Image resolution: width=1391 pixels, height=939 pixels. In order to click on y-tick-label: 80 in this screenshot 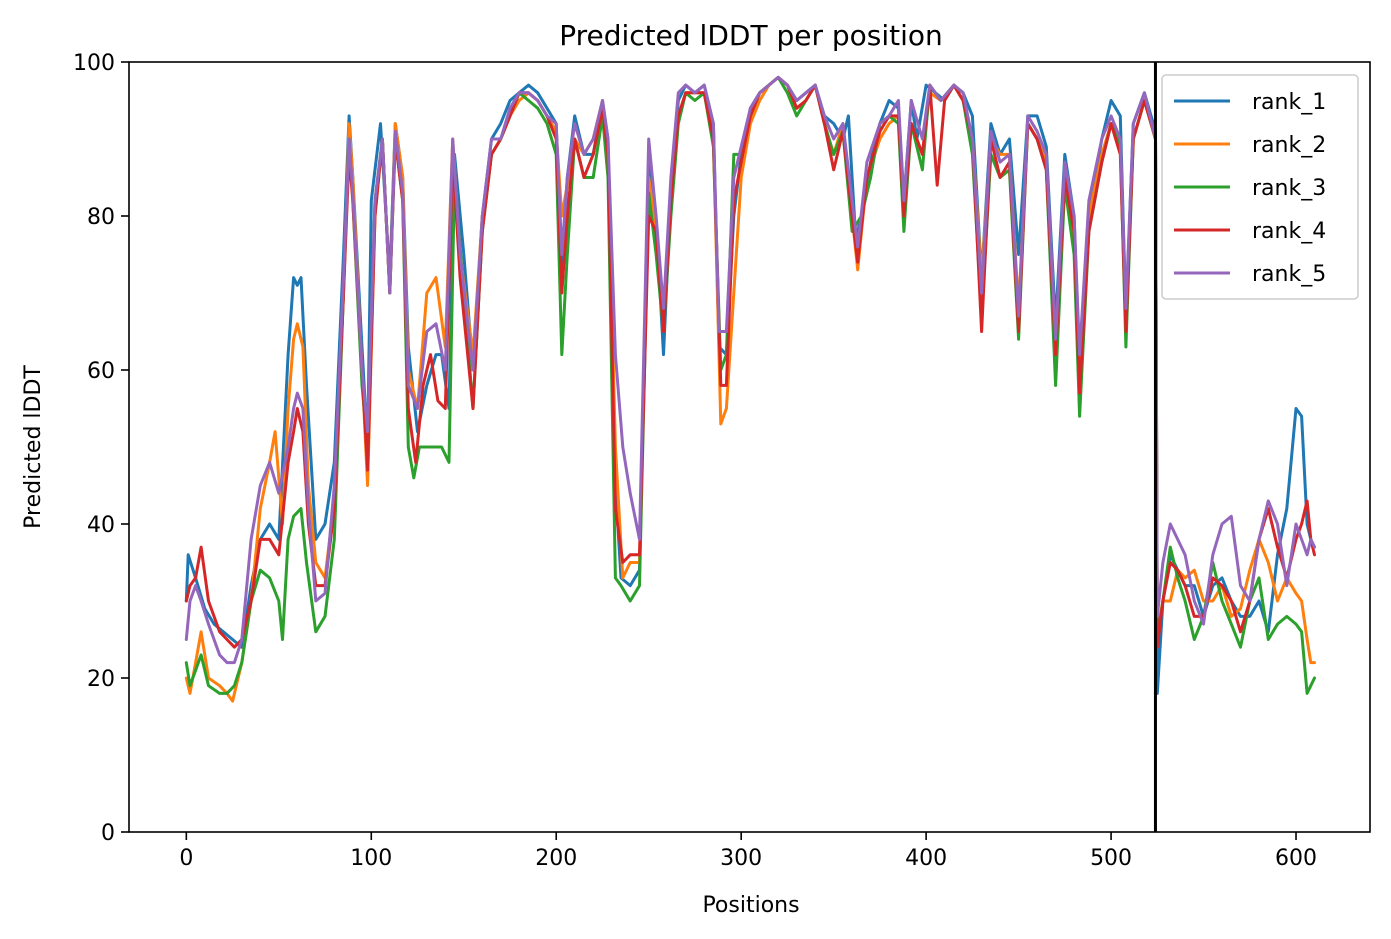, I will do `click(101, 217)`.